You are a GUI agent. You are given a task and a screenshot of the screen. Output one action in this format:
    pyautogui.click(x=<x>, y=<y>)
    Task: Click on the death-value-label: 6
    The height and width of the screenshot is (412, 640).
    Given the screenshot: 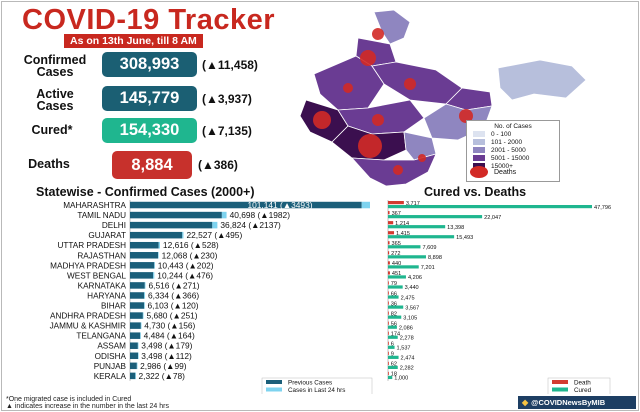 What is the action you would take?
    pyautogui.click(x=392, y=345)
    